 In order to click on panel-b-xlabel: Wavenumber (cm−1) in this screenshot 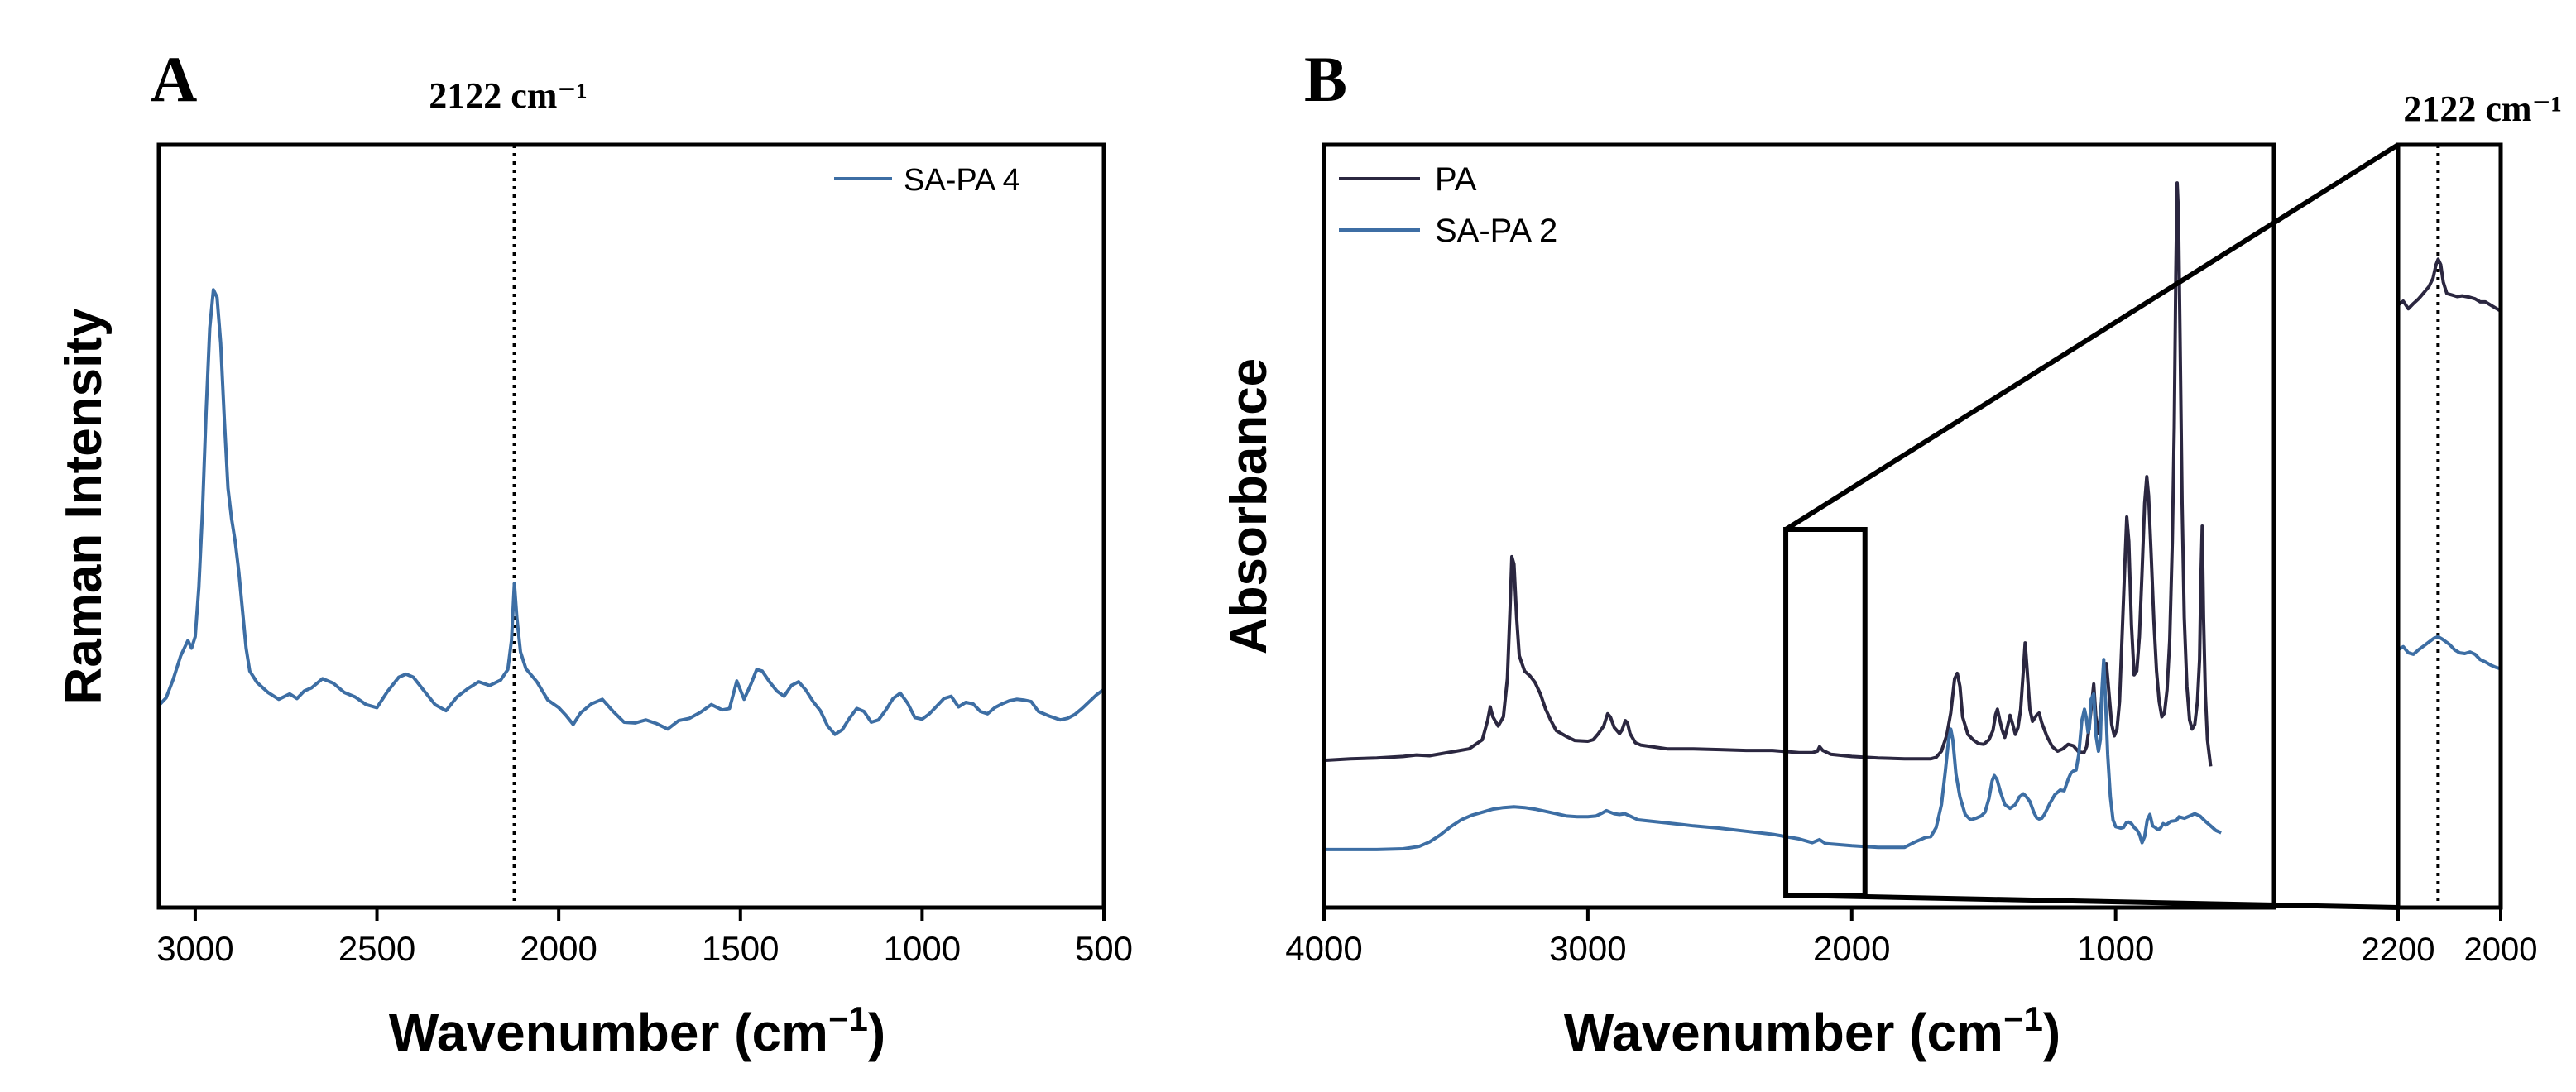, I will do `click(1812, 1030)`.